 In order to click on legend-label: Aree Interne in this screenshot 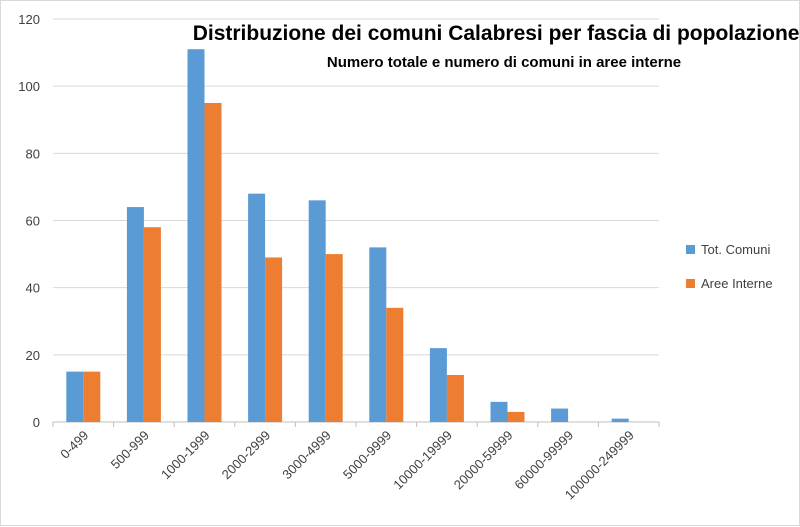, I will do `click(737, 283)`.